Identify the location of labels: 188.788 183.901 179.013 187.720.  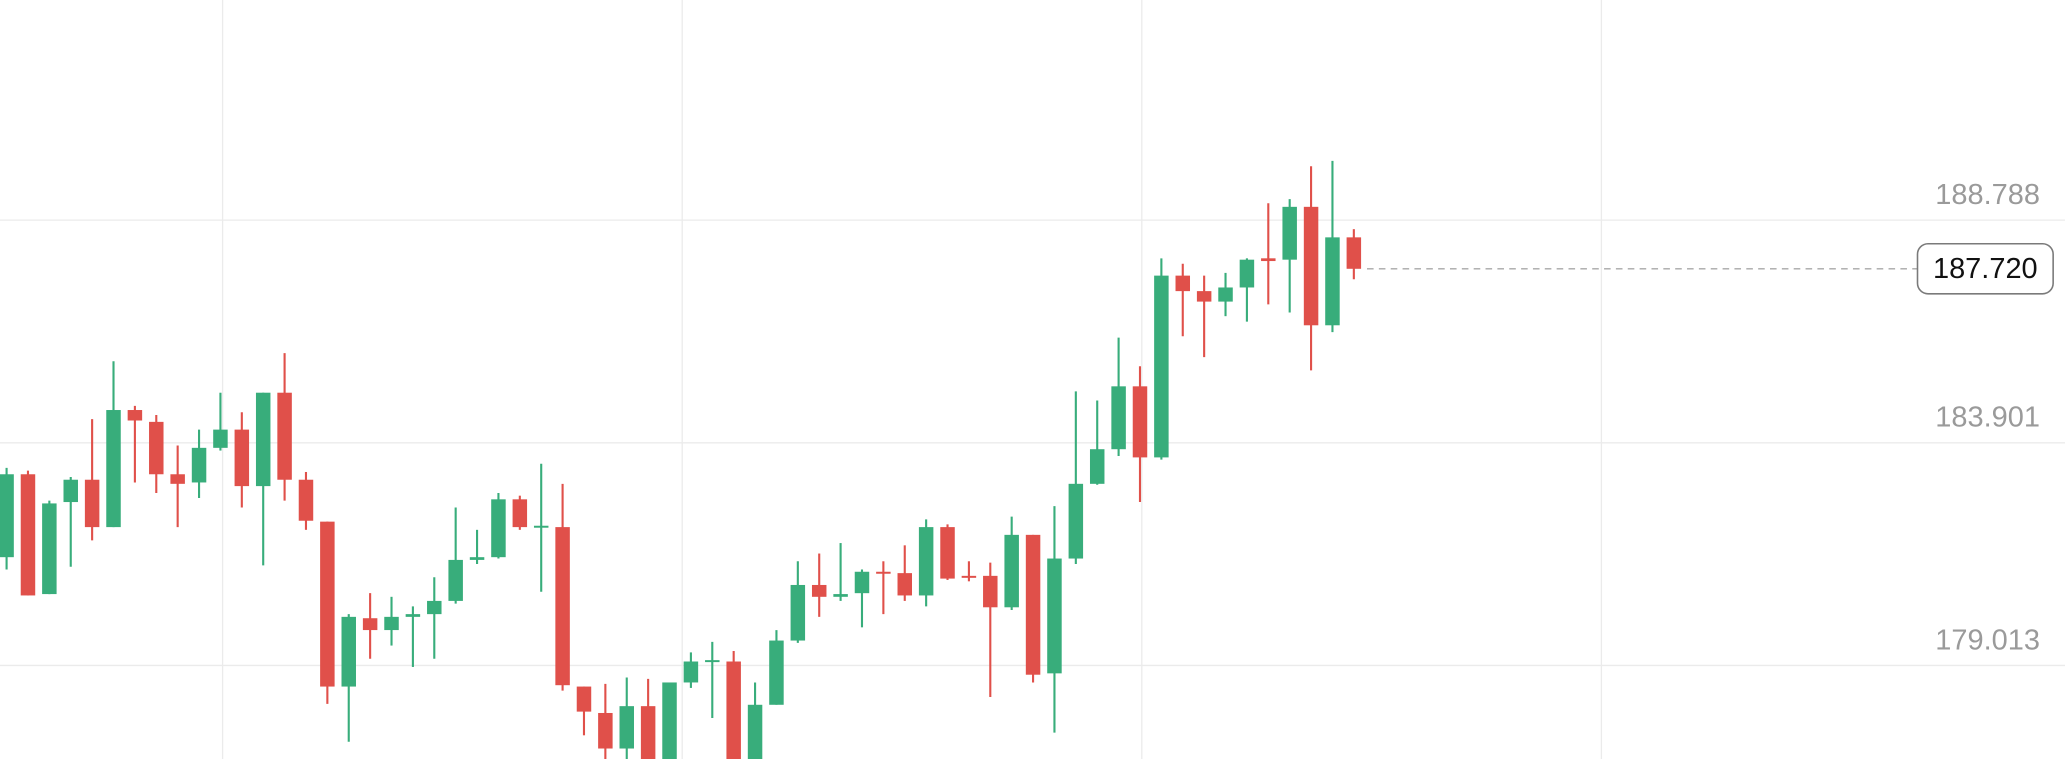
(1985, 417).